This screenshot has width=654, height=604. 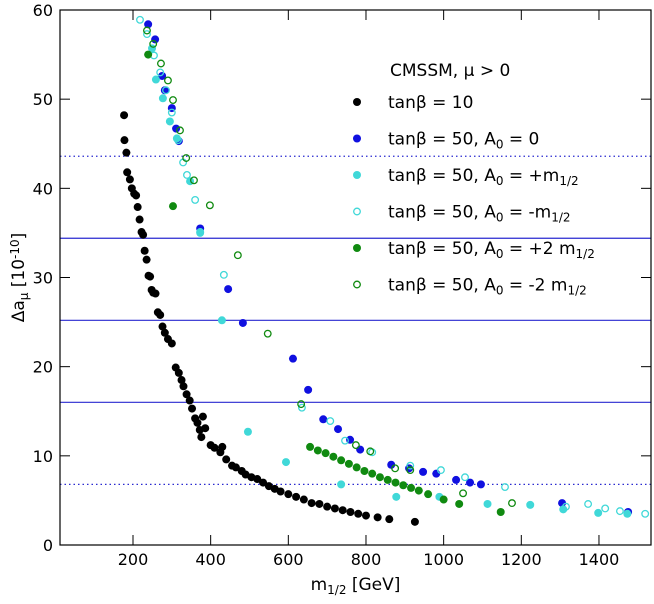 What do you see at coordinates (487, 287) in the screenshot?
I see `legend-label: tanβ = 50, A0 = -2 m1/2` at bounding box center [487, 287].